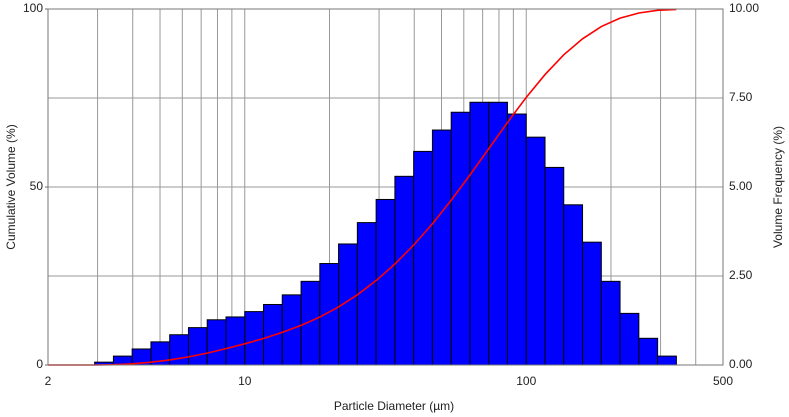  What do you see at coordinates (11, 186) in the screenshot?
I see `y-axis-label: Cumulative Volume (%)` at bounding box center [11, 186].